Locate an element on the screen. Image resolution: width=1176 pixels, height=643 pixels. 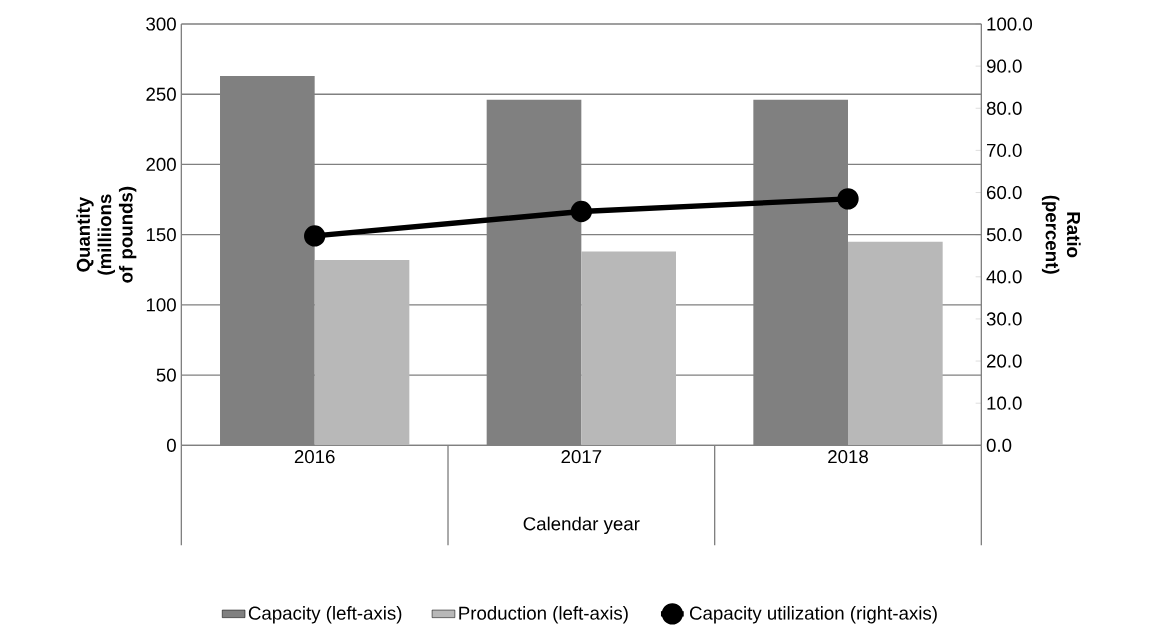
y2-tick-label: 20.0 is located at coordinates (1004, 361).